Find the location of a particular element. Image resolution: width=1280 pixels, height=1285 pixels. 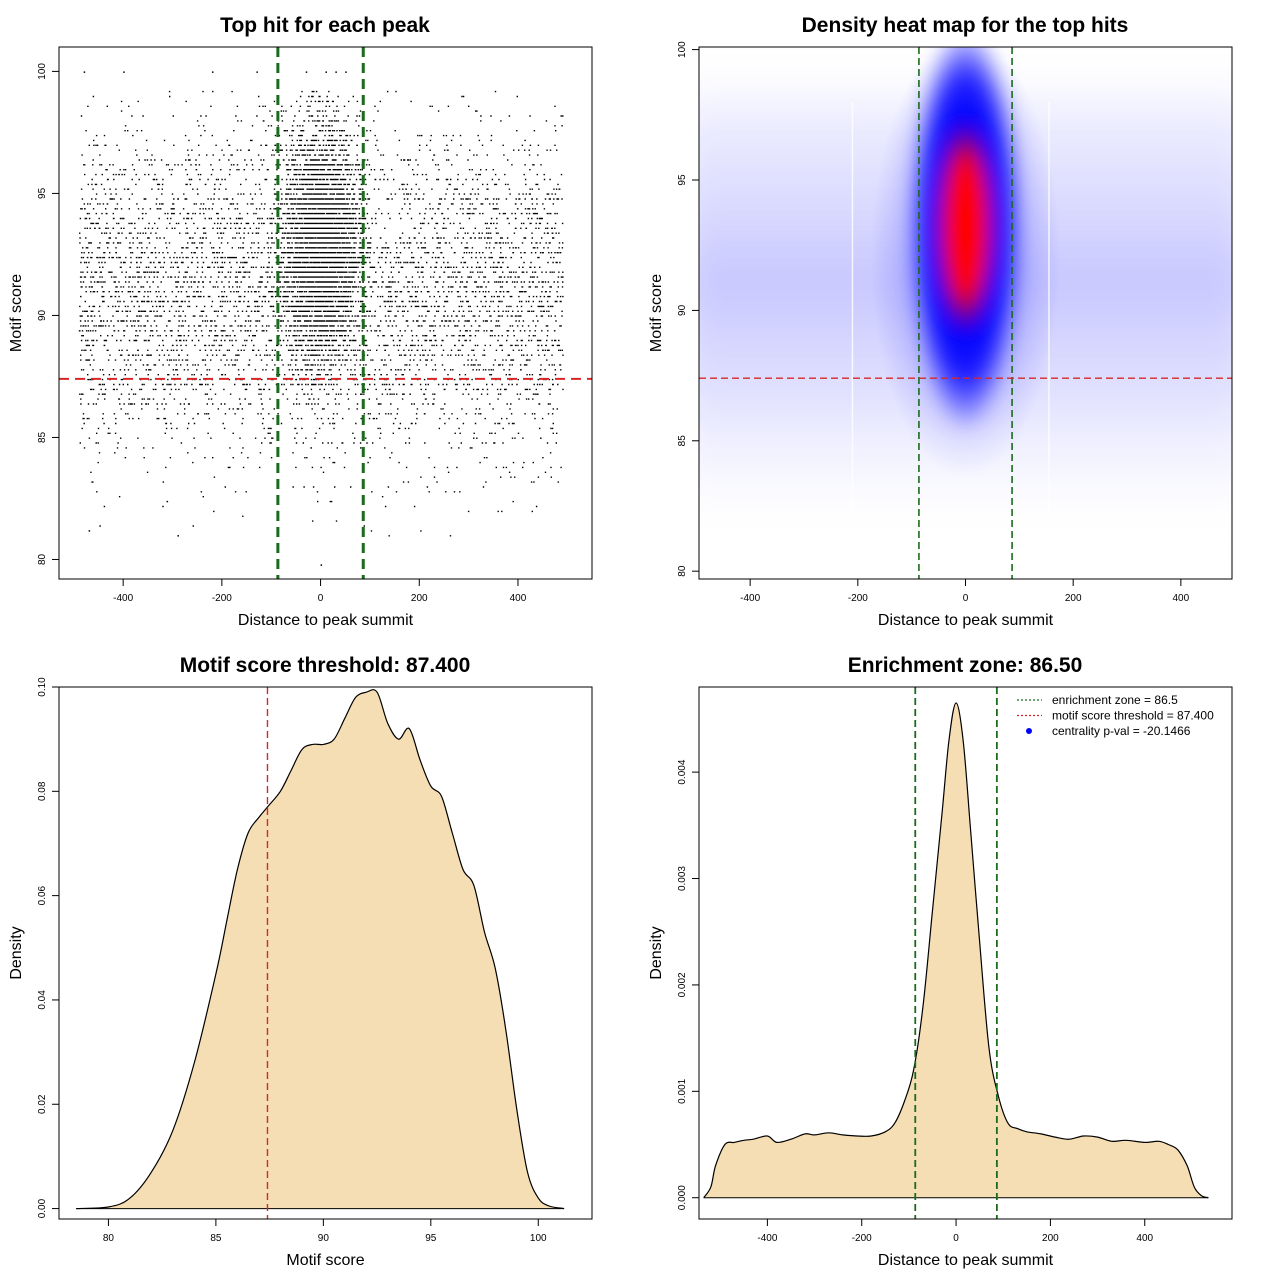

plot-title: Enrichment zone: 86.50 is located at coordinates (965, 665).